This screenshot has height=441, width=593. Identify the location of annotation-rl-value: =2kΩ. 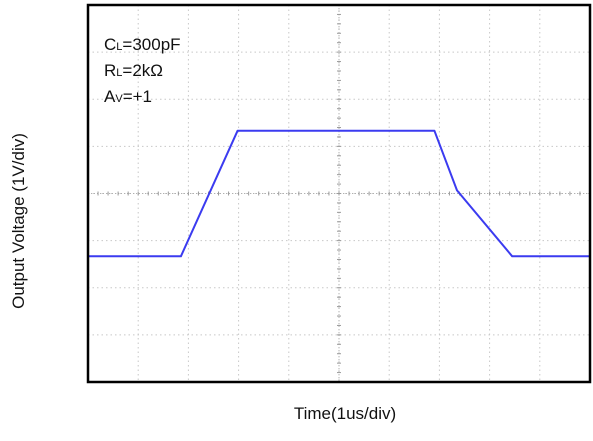
(142, 70).